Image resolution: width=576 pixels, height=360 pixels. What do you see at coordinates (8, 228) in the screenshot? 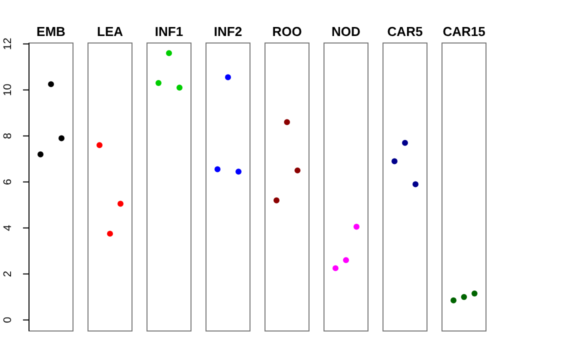
I see `y-tick-label: 4` at bounding box center [8, 228].